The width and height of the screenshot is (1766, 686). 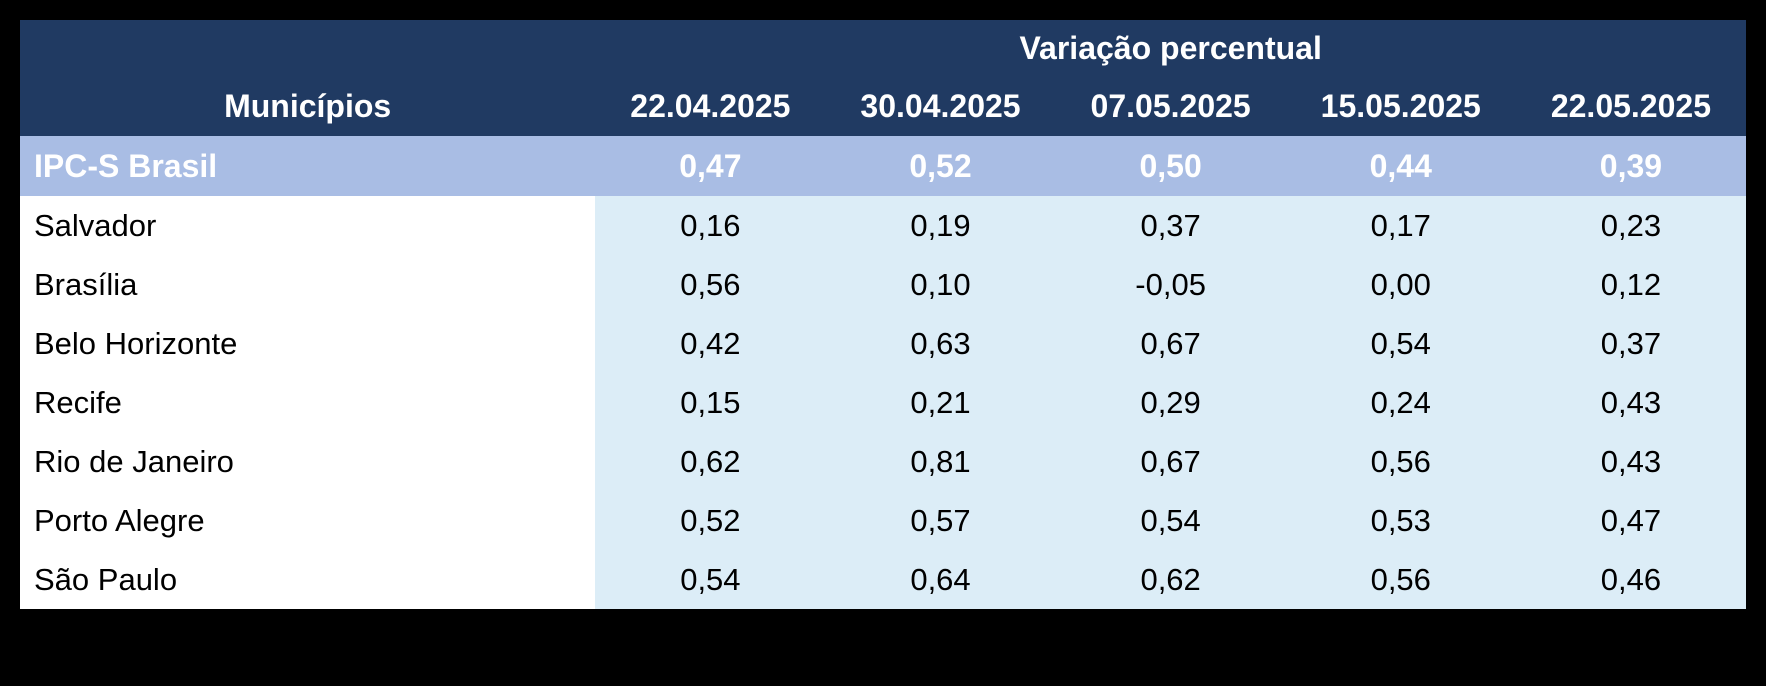 I want to click on value-cell: 0,19, so click(x=940, y=225).